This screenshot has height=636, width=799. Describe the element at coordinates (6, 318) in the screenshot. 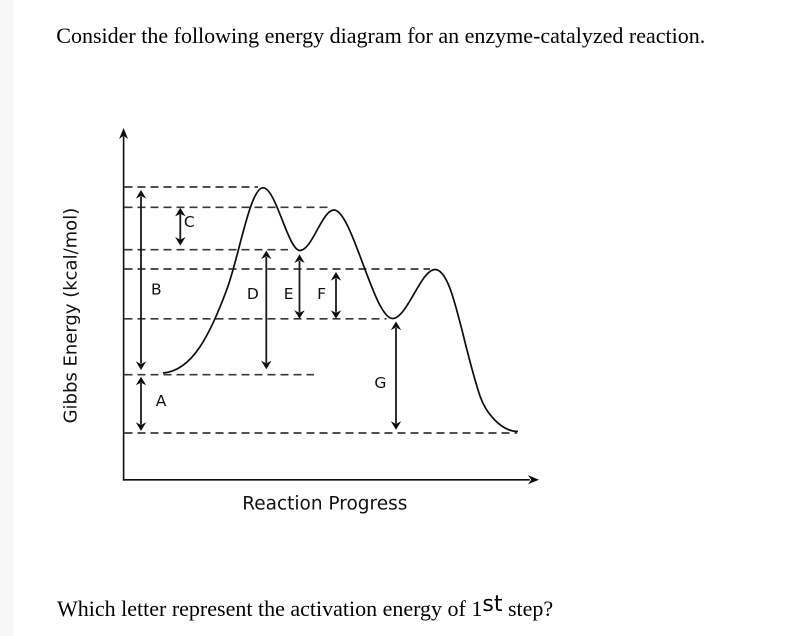

I see `left-gutter` at that location.